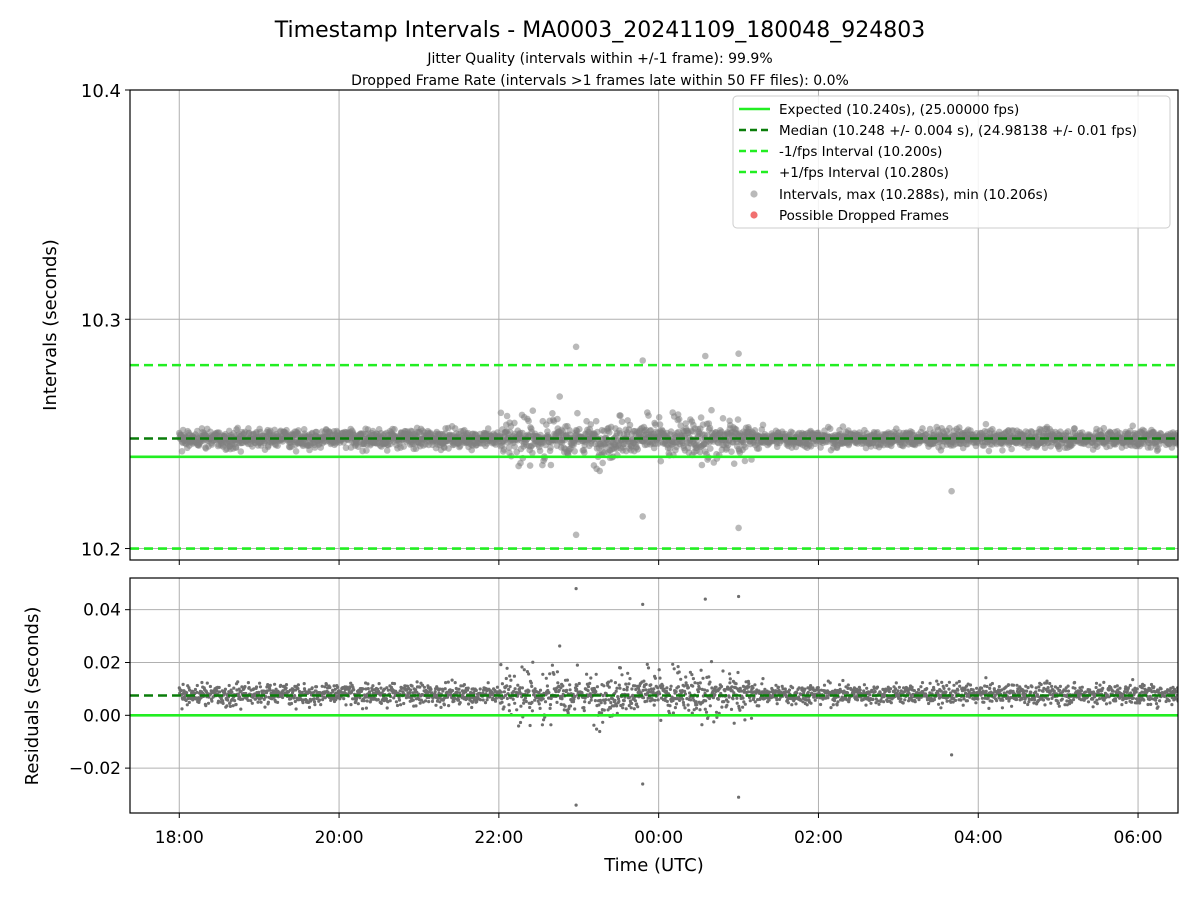  What do you see at coordinates (864, 173) in the screenshot?
I see `legend-label-plus-fps: +1/fps Interval (10.280s)` at bounding box center [864, 173].